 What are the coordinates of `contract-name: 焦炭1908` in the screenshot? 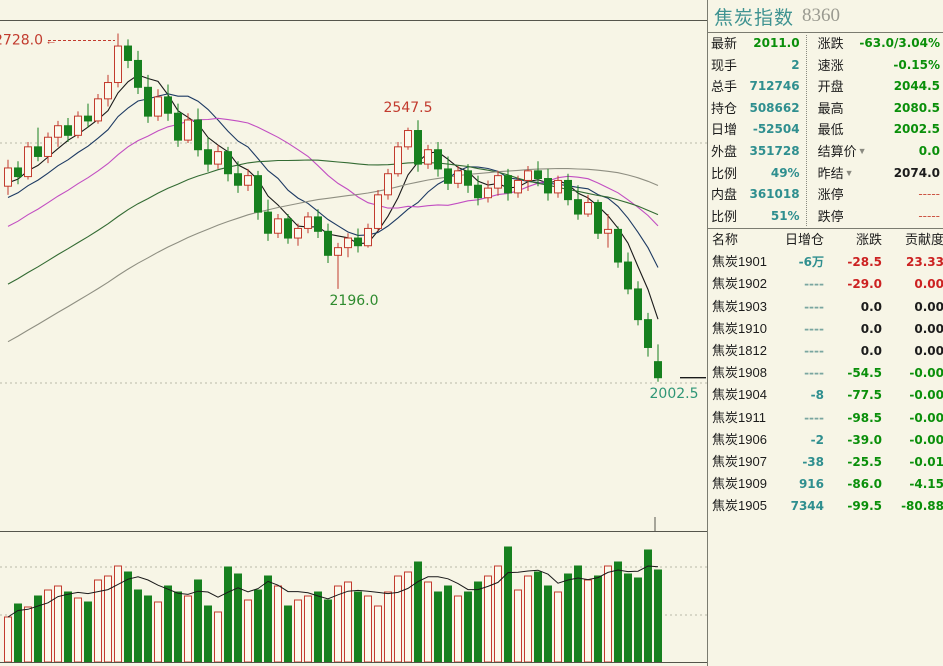 It's located at (739, 373).